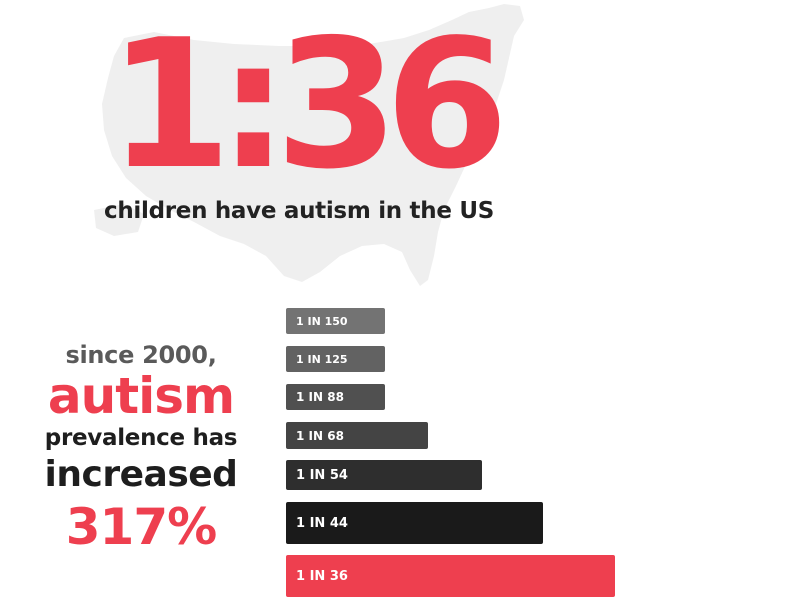 This screenshot has height=613, width=787. I want to click on bar-5: 1 IN 54, so click(384, 475).